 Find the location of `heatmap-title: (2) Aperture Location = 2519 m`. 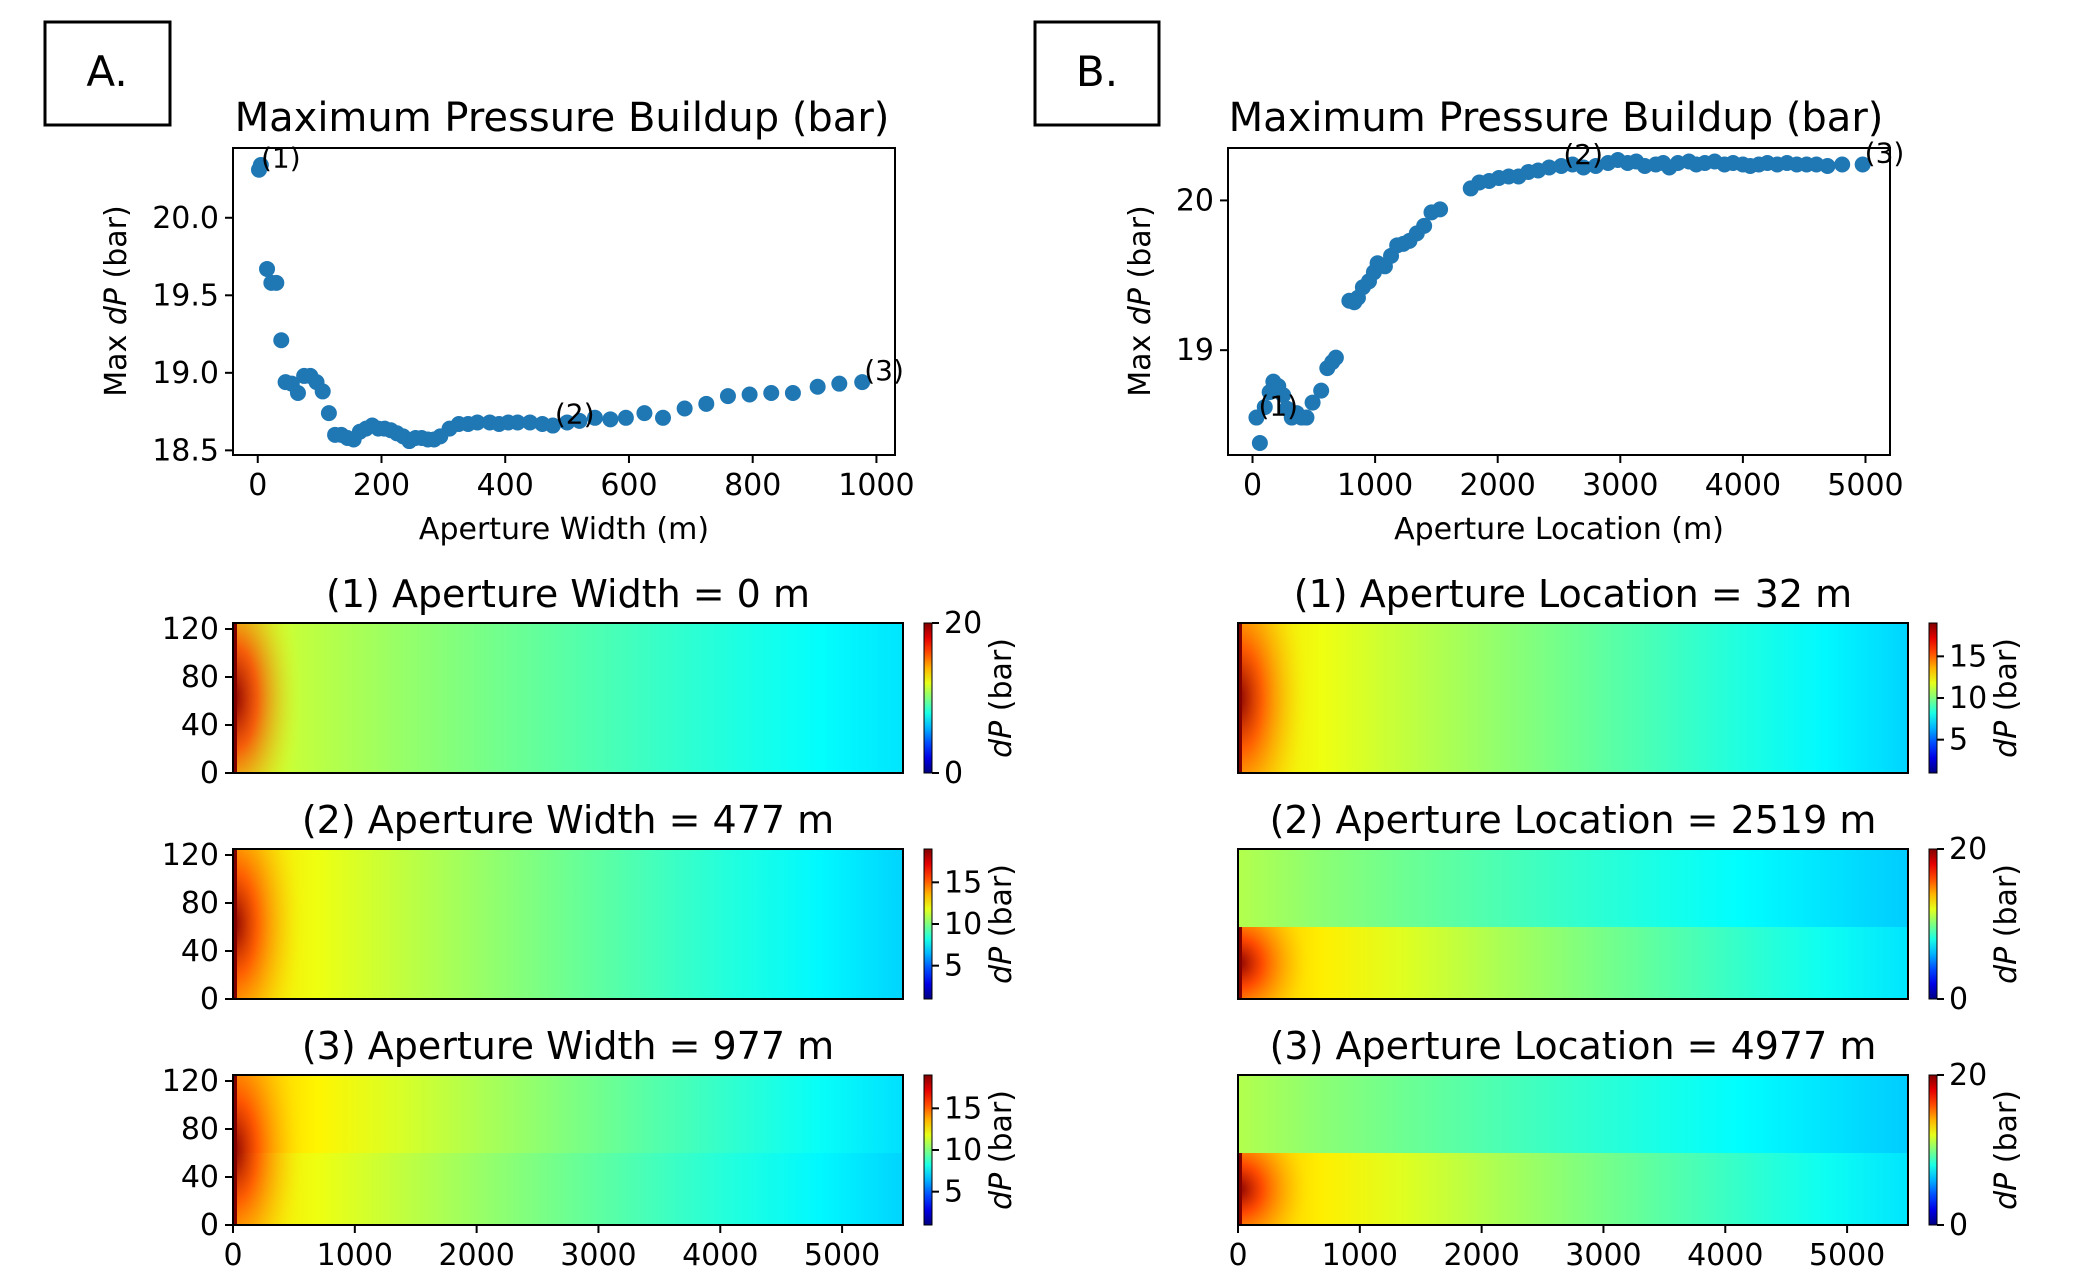

heatmap-title: (2) Aperture Location = 2519 m is located at coordinates (1573, 820).